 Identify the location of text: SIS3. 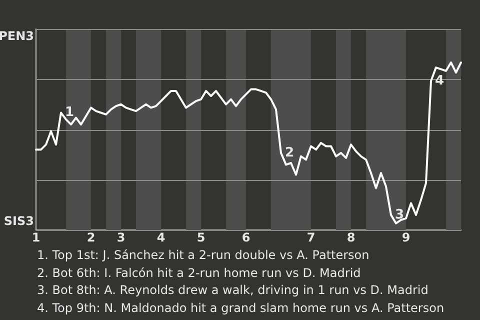
(19, 221).